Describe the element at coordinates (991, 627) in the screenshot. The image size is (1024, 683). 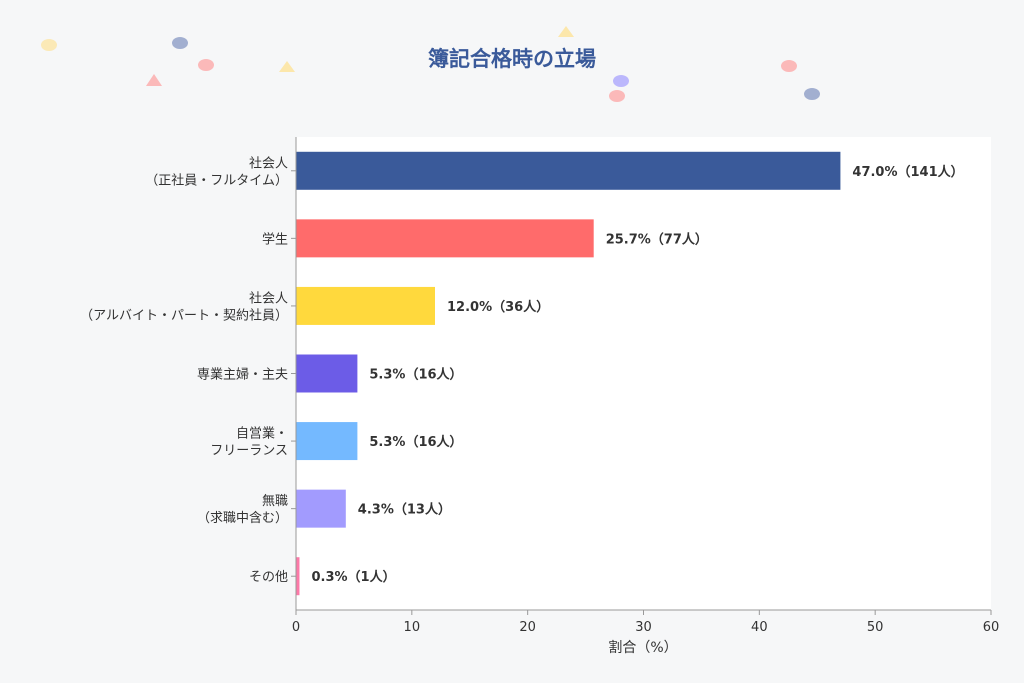
I see `x-tick-label: 60` at that location.